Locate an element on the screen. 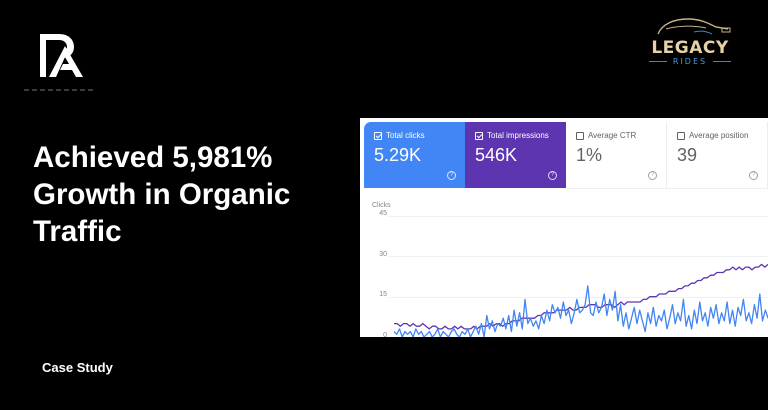  metric-value: 5.29K is located at coordinates (398, 155).